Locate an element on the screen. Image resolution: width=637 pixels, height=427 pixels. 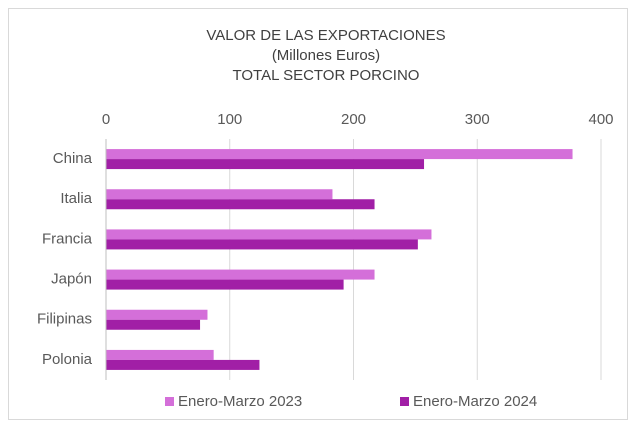
x-tick-label: 300 is located at coordinates (477, 119).